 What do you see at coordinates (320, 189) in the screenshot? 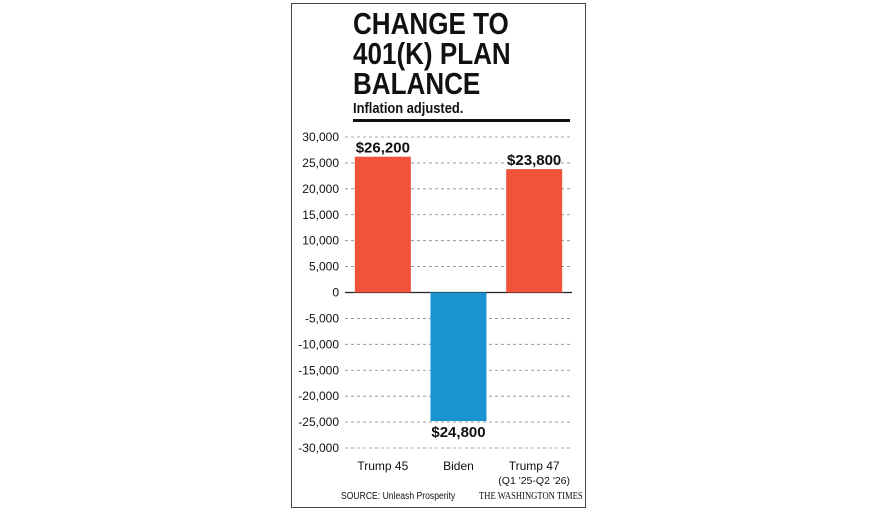
I see `y-tick-label: 20,000` at bounding box center [320, 189].